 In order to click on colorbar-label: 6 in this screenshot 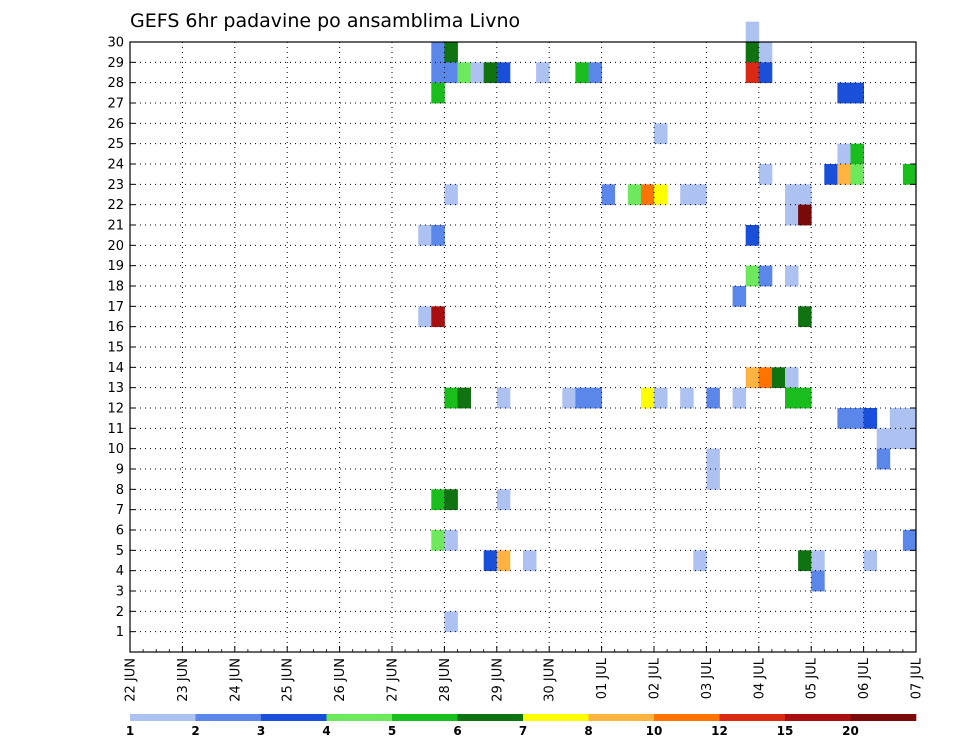, I will do `click(457, 731)`.